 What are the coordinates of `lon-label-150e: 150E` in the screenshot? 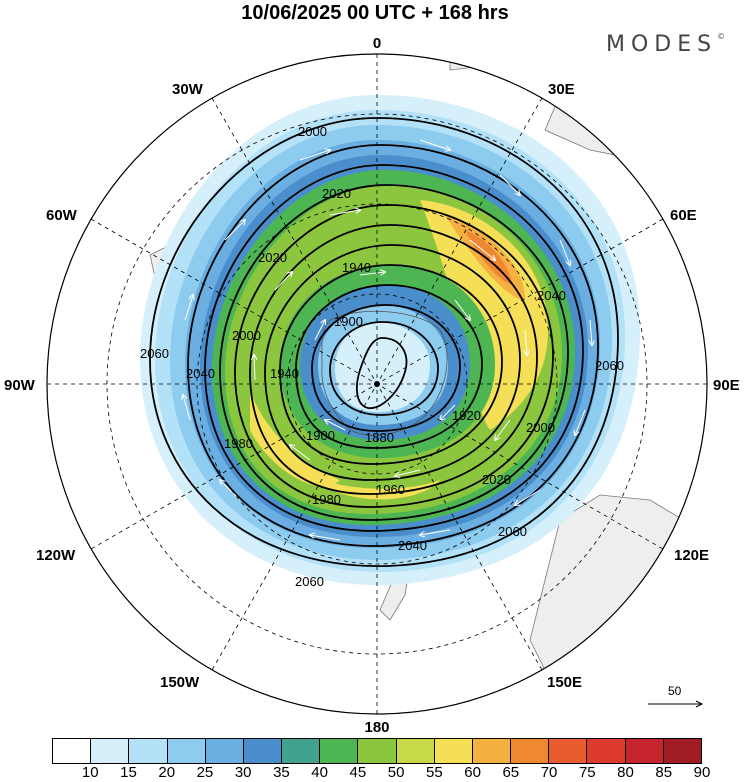 It's located at (564, 682).